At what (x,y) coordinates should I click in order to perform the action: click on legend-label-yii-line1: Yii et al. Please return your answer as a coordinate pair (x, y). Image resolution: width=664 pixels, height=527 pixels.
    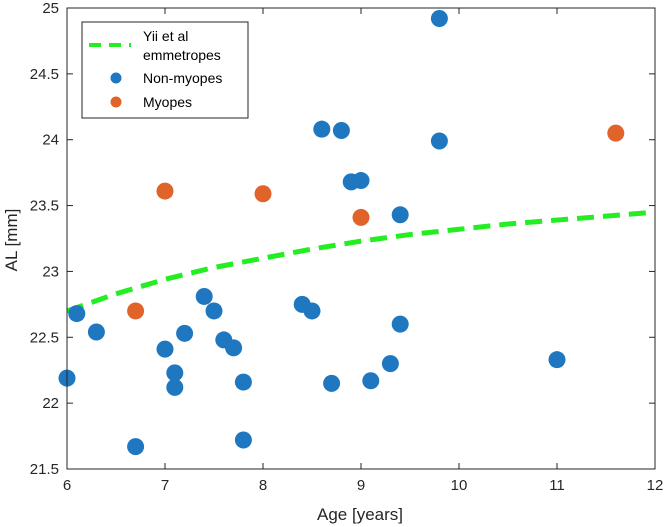
    Looking at the image, I should click on (165, 36).